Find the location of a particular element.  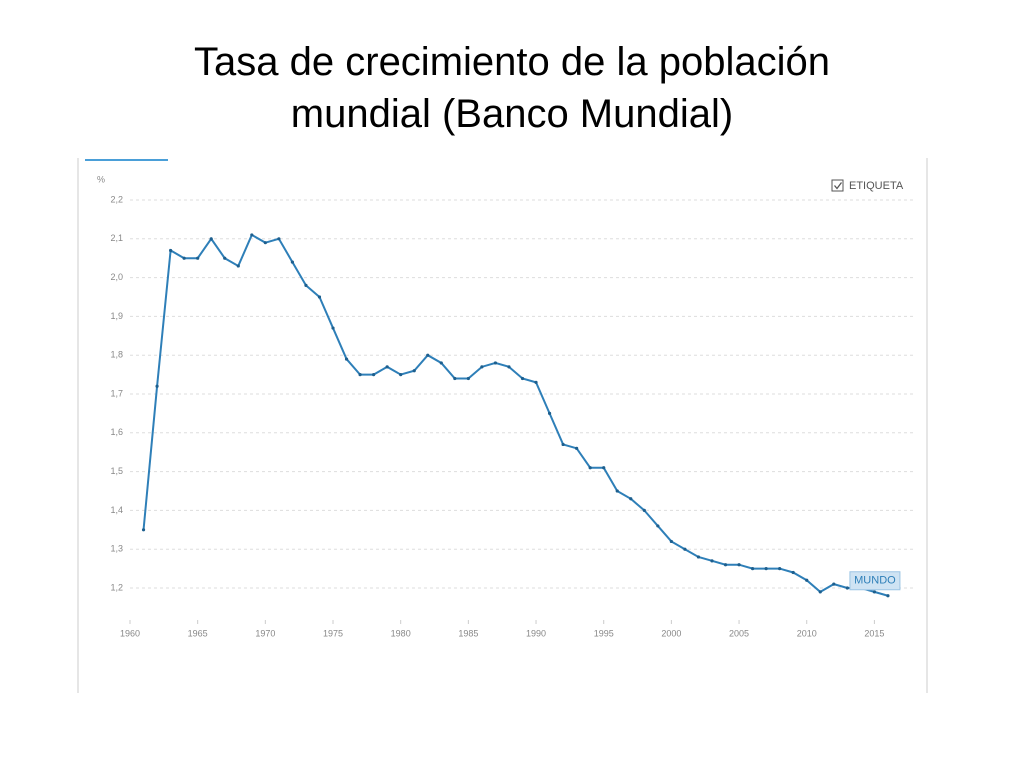

checkmark is located at coordinates (838, 186).